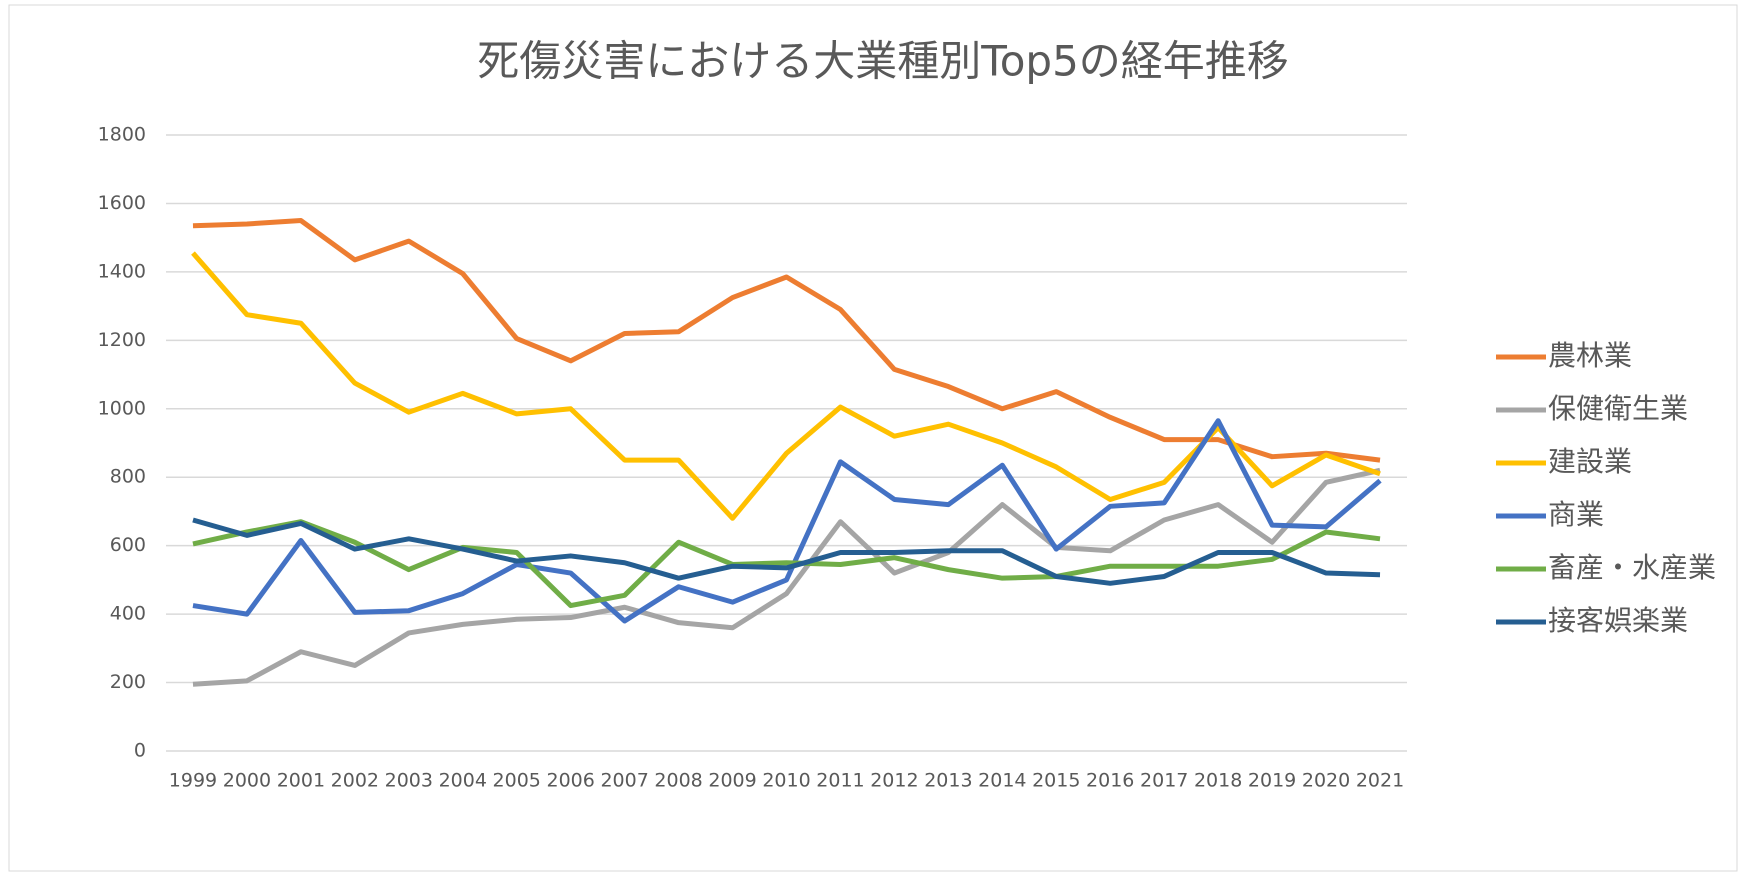 The width and height of the screenshot is (1738, 873). I want to click on x-tick-label: 2006, so click(570, 781).